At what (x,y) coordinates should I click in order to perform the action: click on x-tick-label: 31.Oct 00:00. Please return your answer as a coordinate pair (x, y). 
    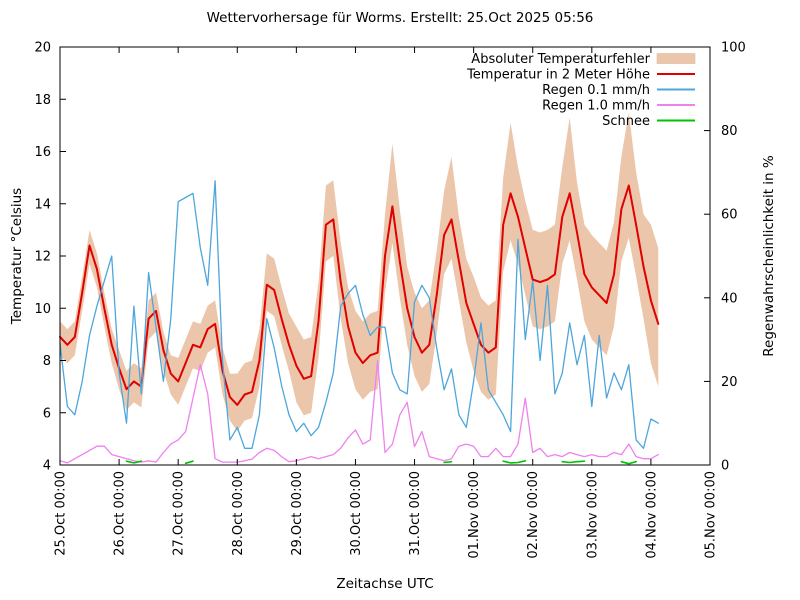
    Looking at the image, I should click on (415, 513).